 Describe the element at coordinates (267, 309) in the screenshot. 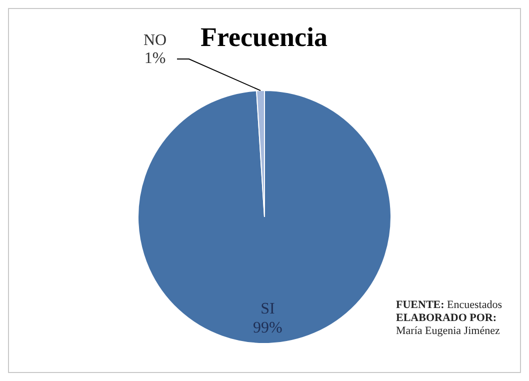

I see `slice-label: SI` at that location.